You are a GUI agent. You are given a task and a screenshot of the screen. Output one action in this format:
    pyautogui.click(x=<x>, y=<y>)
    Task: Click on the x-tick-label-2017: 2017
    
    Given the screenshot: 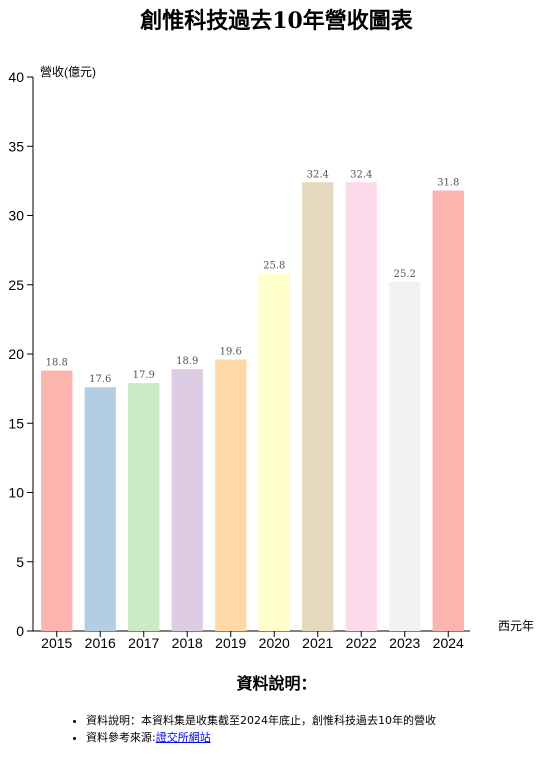 What is the action you would take?
    pyautogui.click(x=143, y=643)
    